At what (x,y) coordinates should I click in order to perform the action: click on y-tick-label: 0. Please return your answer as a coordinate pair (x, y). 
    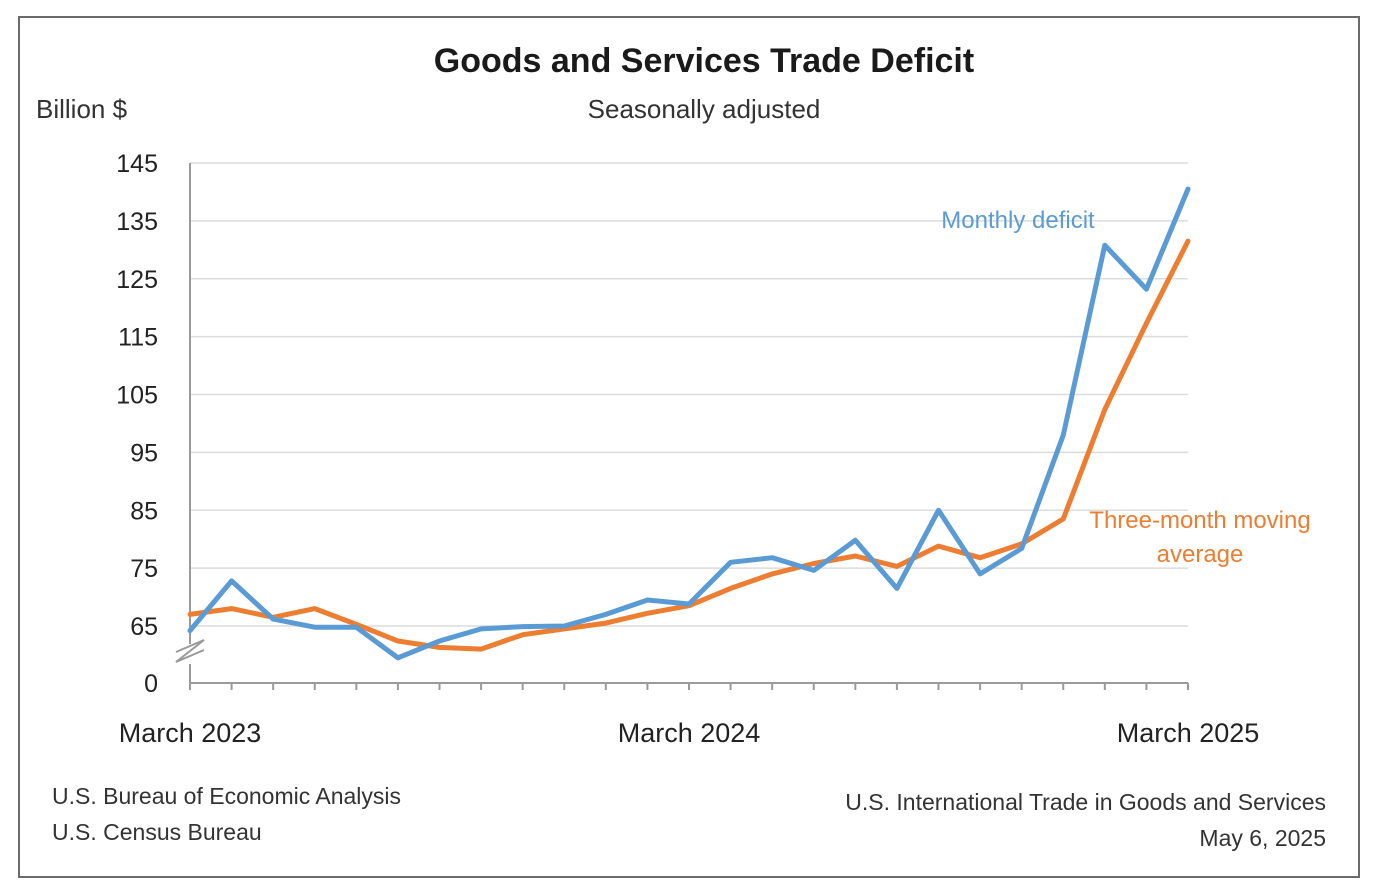
    Looking at the image, I should click on (151, 684).